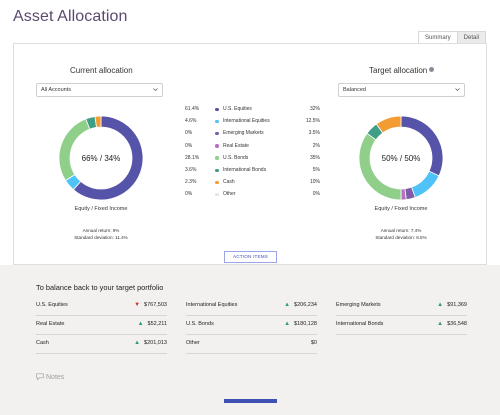 The image size is (500, 415). Describe the element at coordinates (452, 324) in the screenshot. I see `rebalance-item-amount: ▲ $36,548` at that location.